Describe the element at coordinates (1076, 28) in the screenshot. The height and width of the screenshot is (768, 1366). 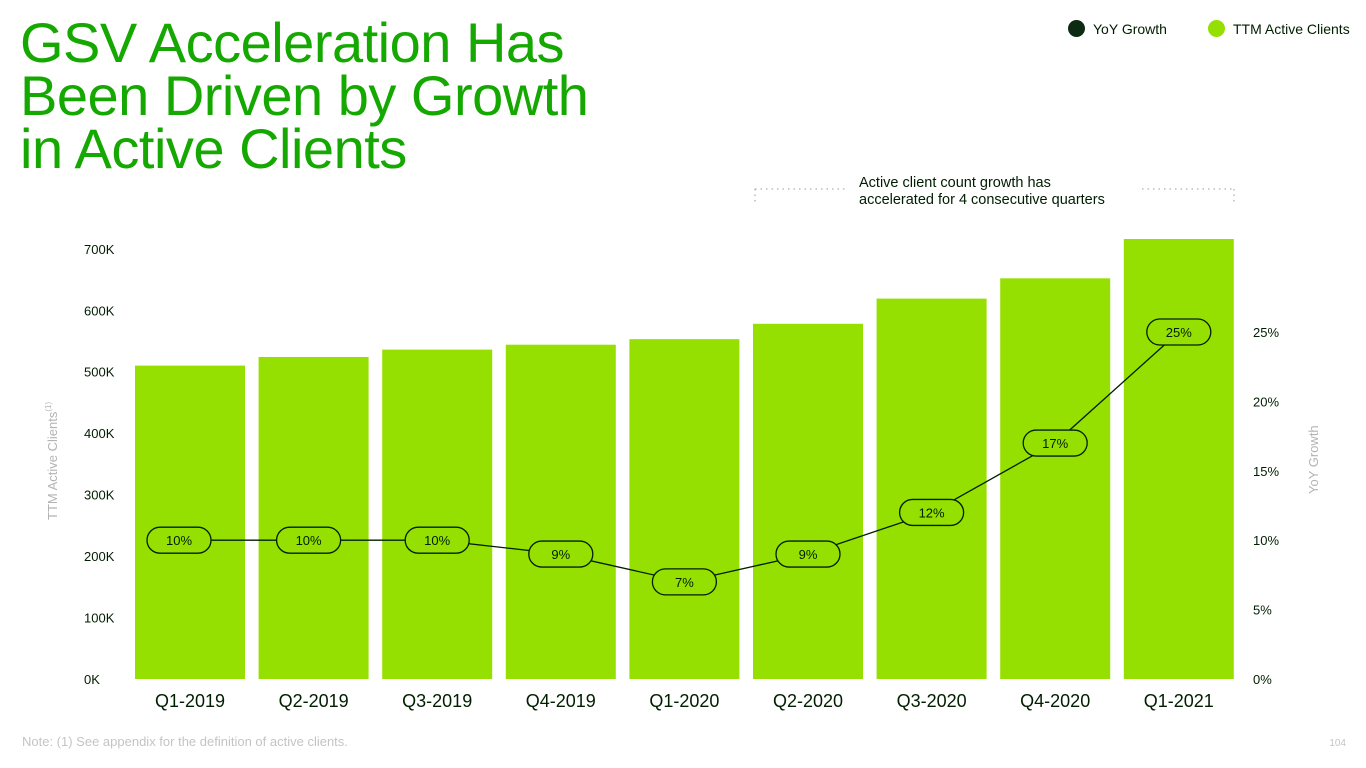
I see `legend-swatch-yoy-growth` at that location.